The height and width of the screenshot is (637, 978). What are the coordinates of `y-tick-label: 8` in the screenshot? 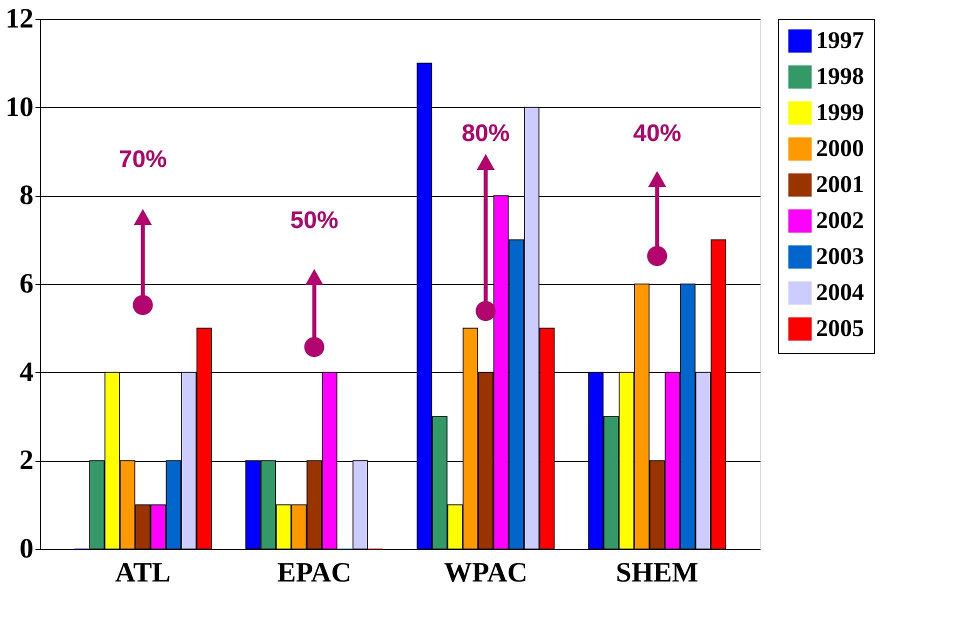 It's located at (27, 196).